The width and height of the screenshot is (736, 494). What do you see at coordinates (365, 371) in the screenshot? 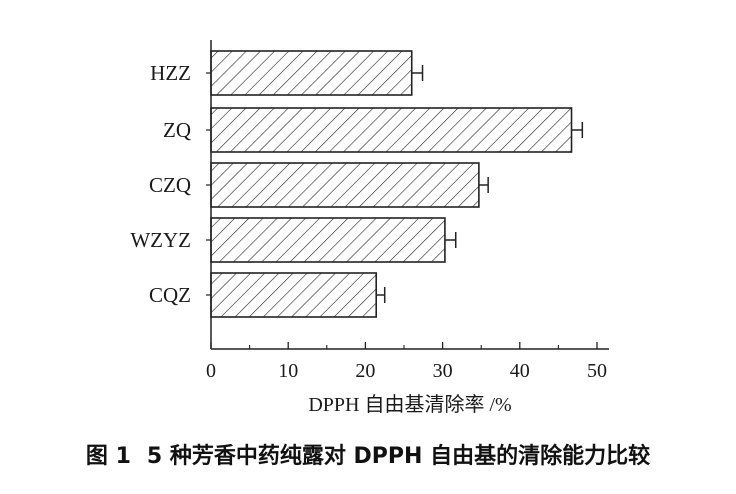
I see `x-tick-label-20: 20` at bounding box center [365, 371].